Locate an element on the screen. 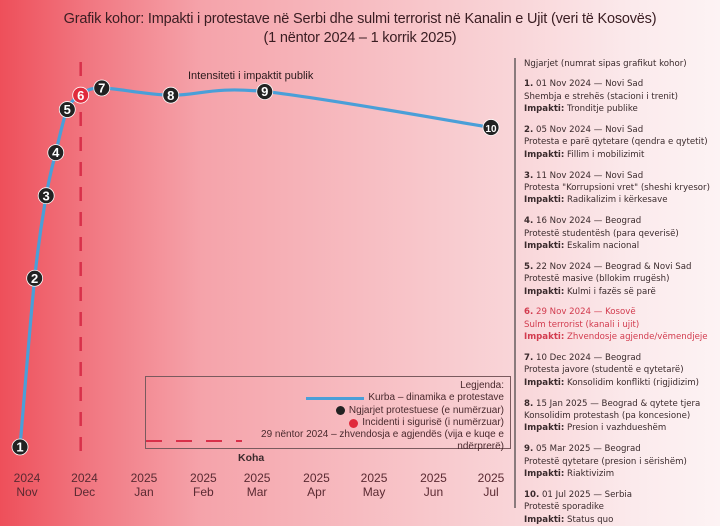 This screenshot has width=720, height=526. event-number: 9. is located at coordinates (529, 449).